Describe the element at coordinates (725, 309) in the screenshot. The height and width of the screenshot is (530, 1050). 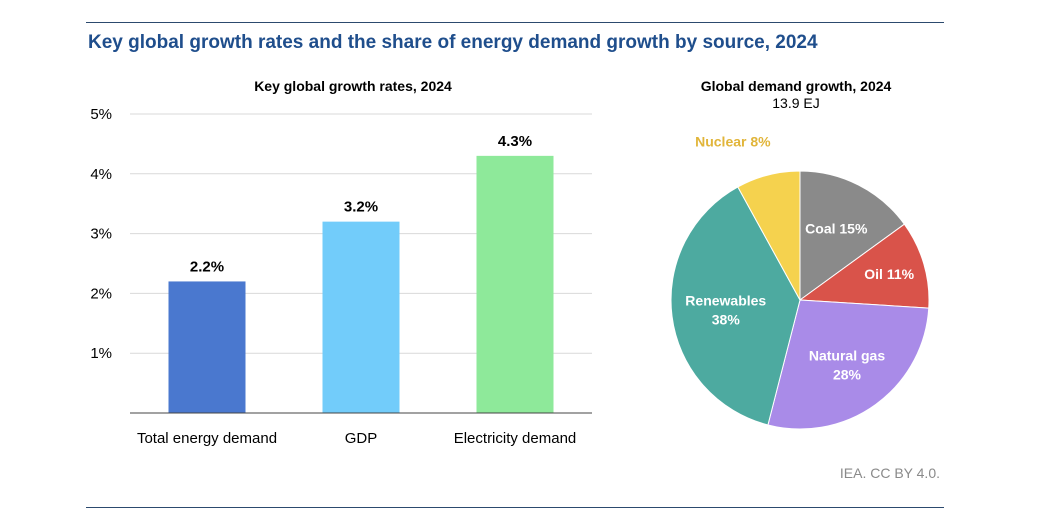
I see `pie-slice-label: Renewables 38%` at that location.